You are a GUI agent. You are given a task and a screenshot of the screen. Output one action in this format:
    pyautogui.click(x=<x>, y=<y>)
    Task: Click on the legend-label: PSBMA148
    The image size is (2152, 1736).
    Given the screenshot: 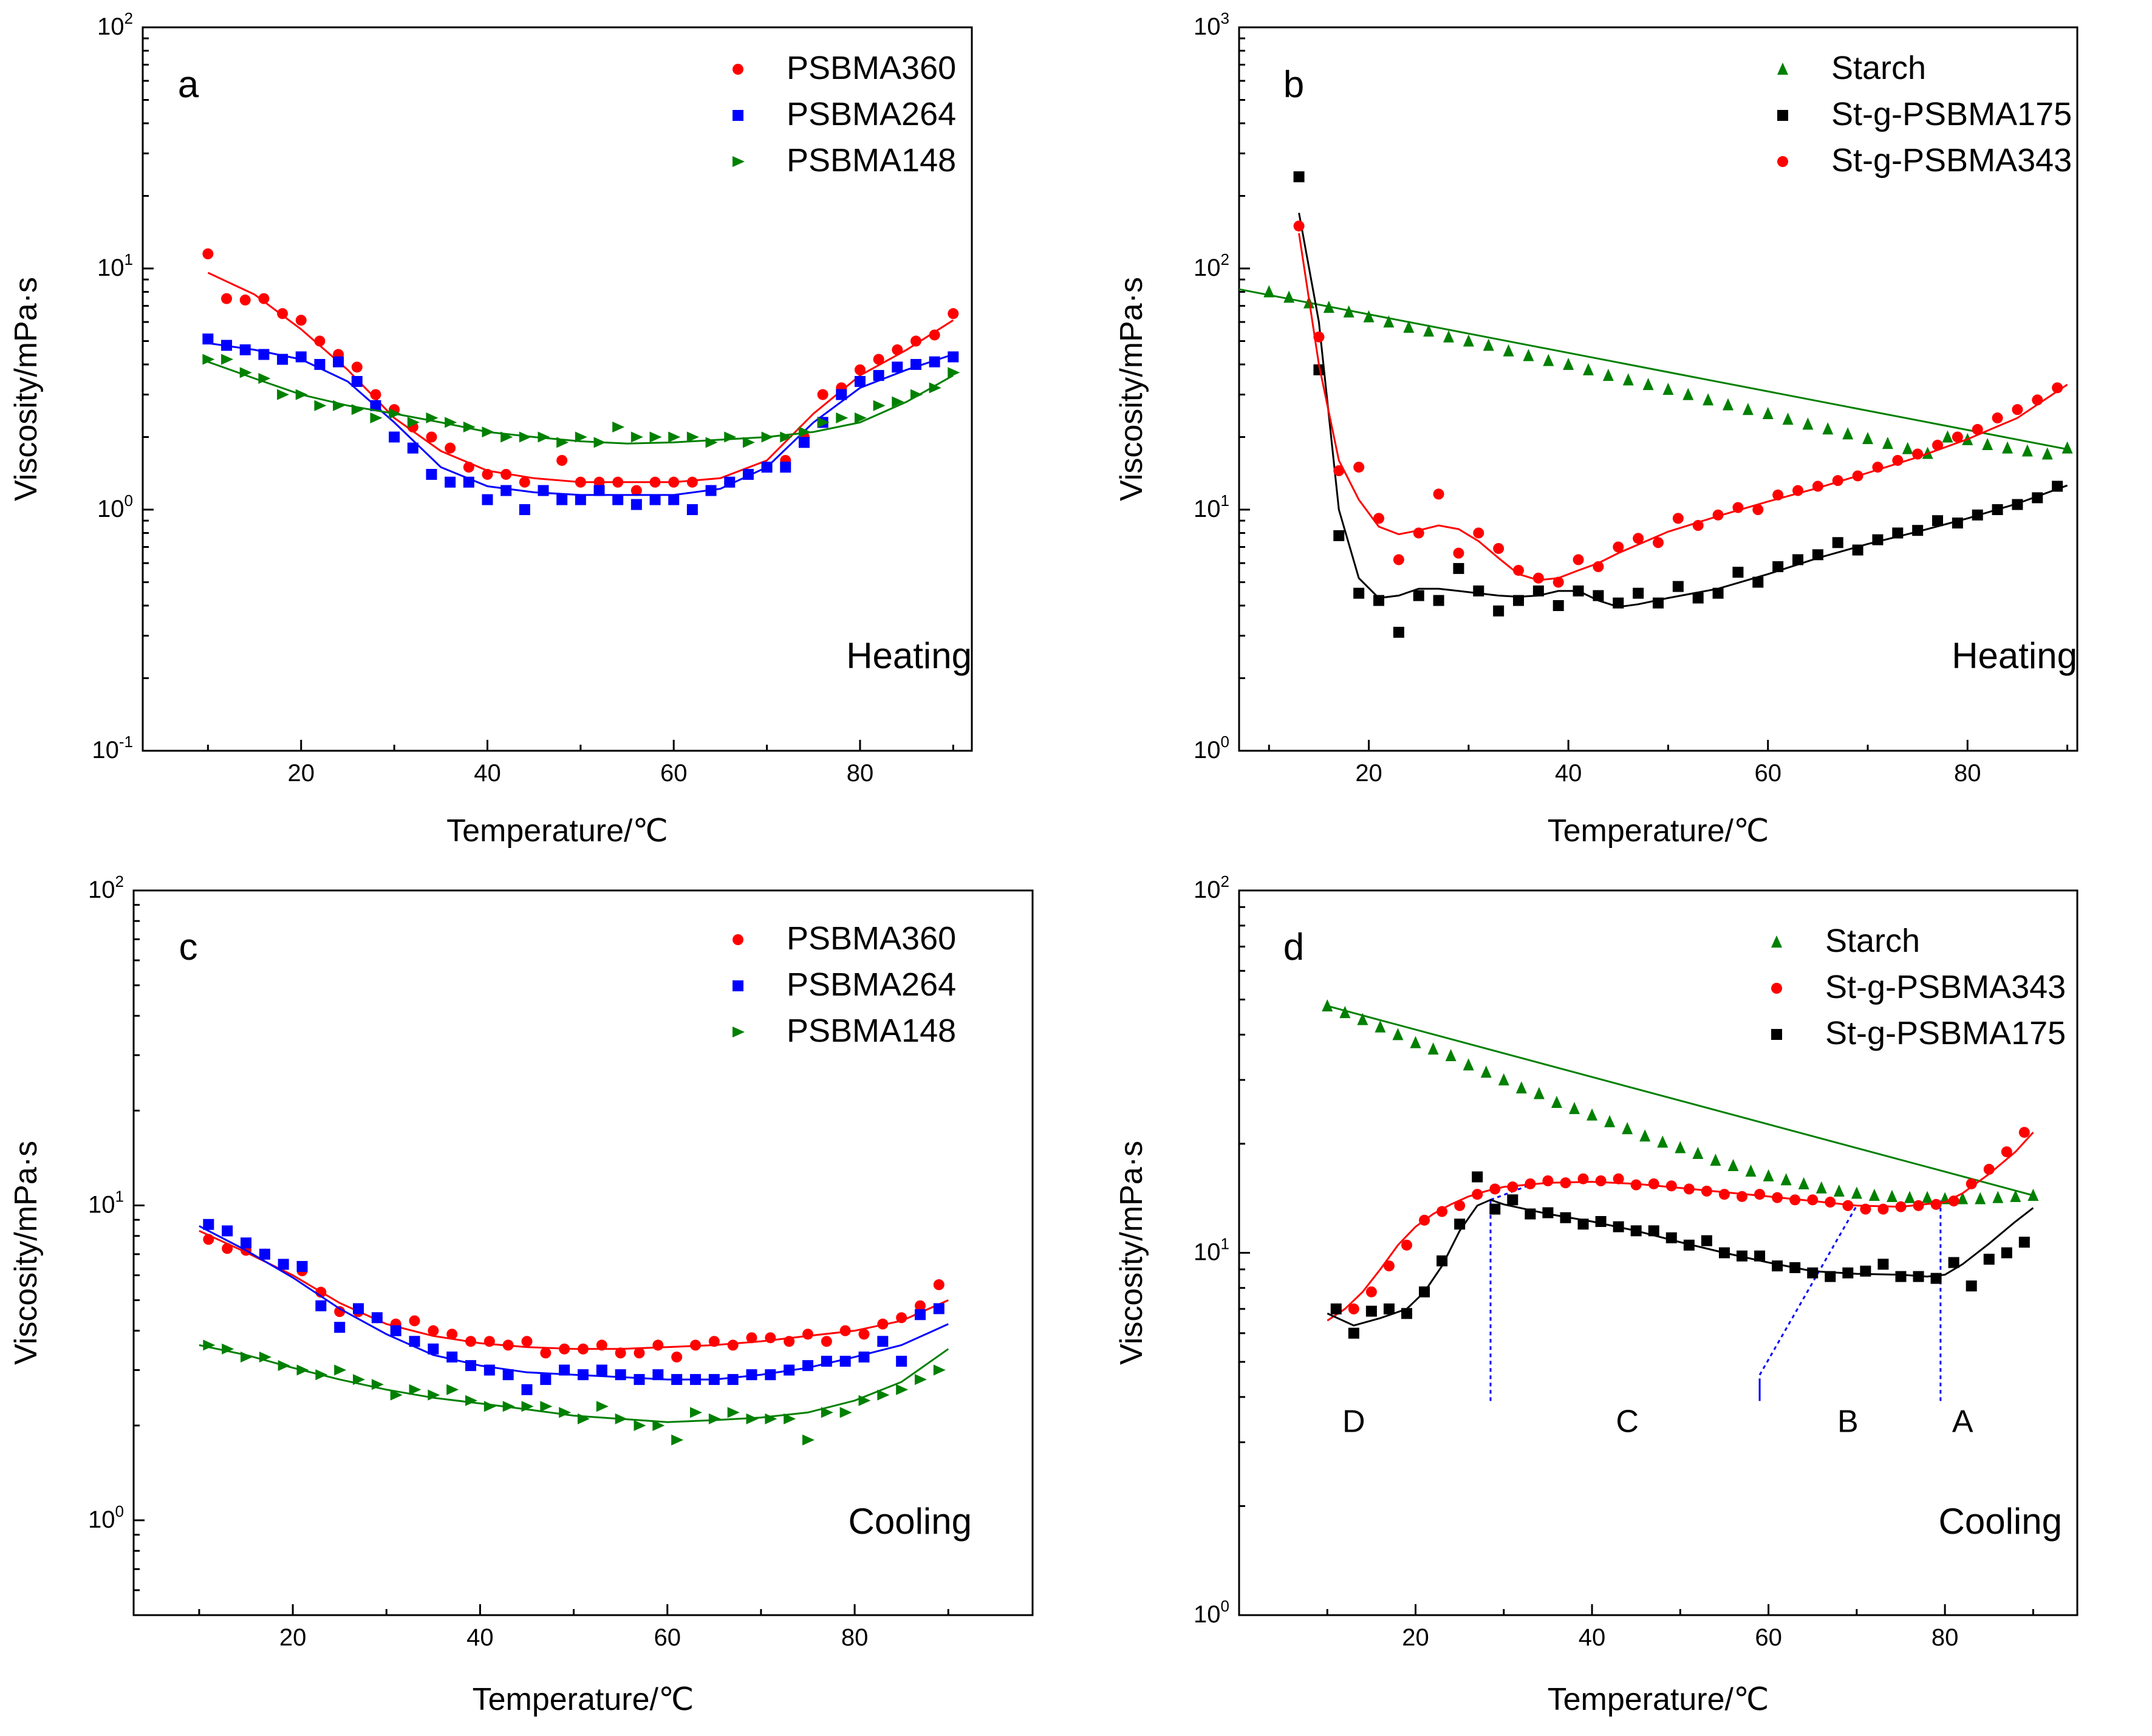 What is the action you would take?
    pyautogui.click(x=872, y=160)
    